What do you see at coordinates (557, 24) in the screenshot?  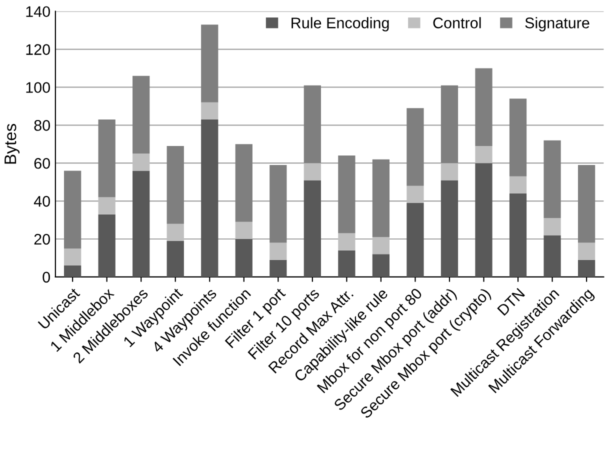 I see `legend-label: Signature` at bounding box center [557, 24].